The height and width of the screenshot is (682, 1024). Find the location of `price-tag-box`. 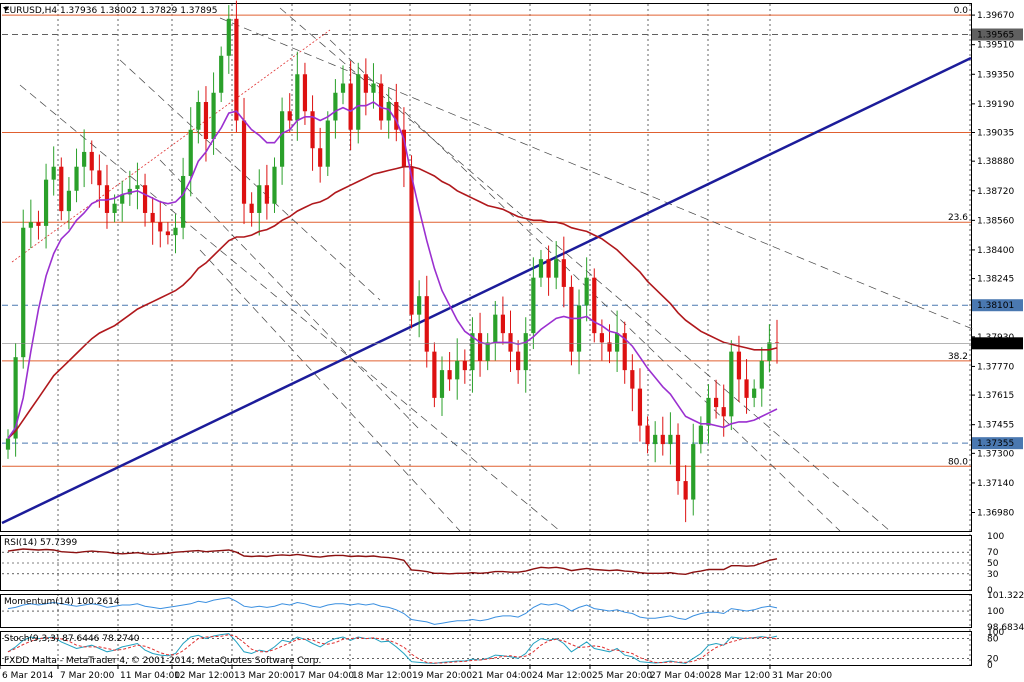

price-tag-box is located at coordinates (997, 34).